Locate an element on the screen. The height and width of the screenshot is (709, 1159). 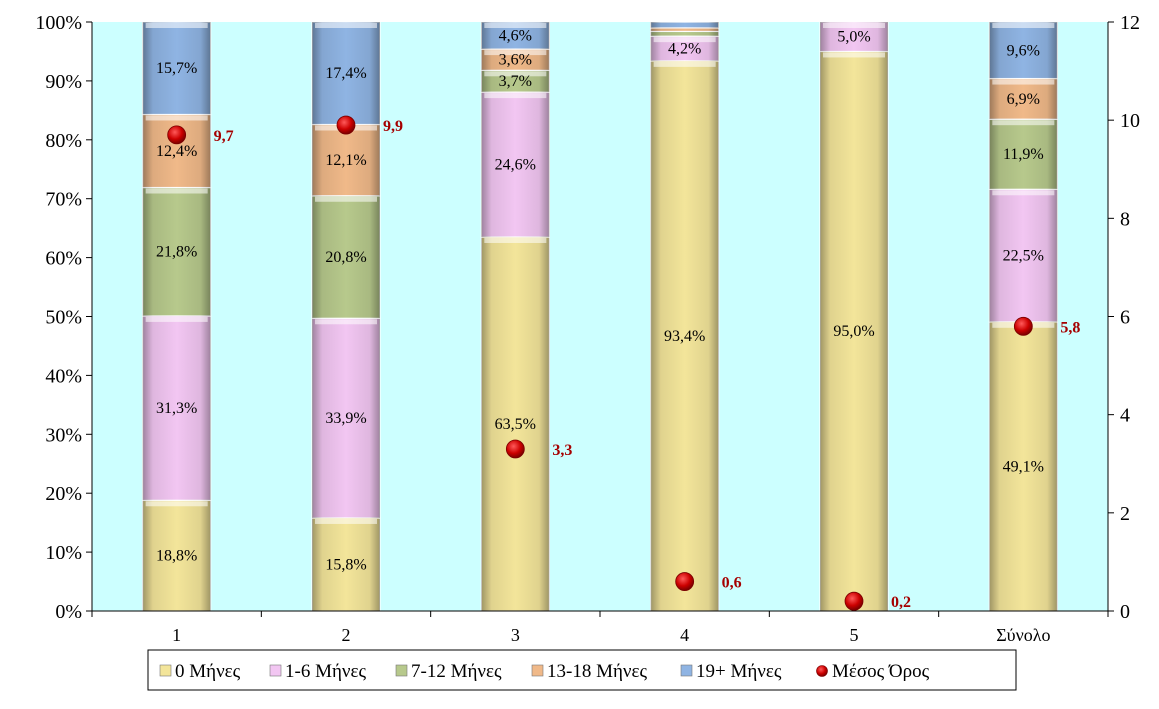
mean-value-label: 5,8 is located at coordinates (1070, 327).